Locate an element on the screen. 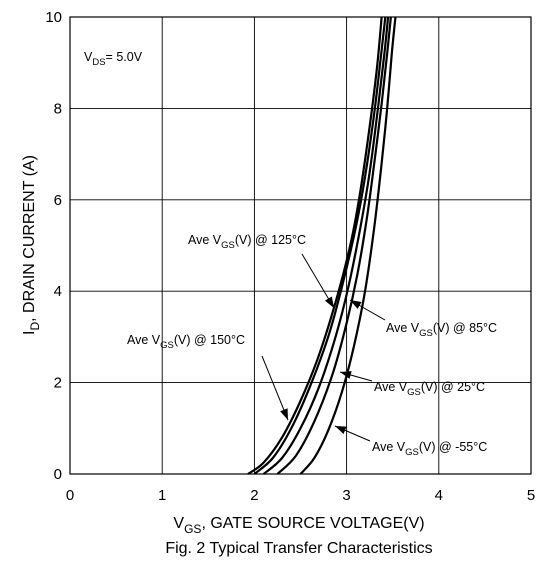  series-annotation: Ave VGS(V) @ 25°C is located at coordinates (429, 389).